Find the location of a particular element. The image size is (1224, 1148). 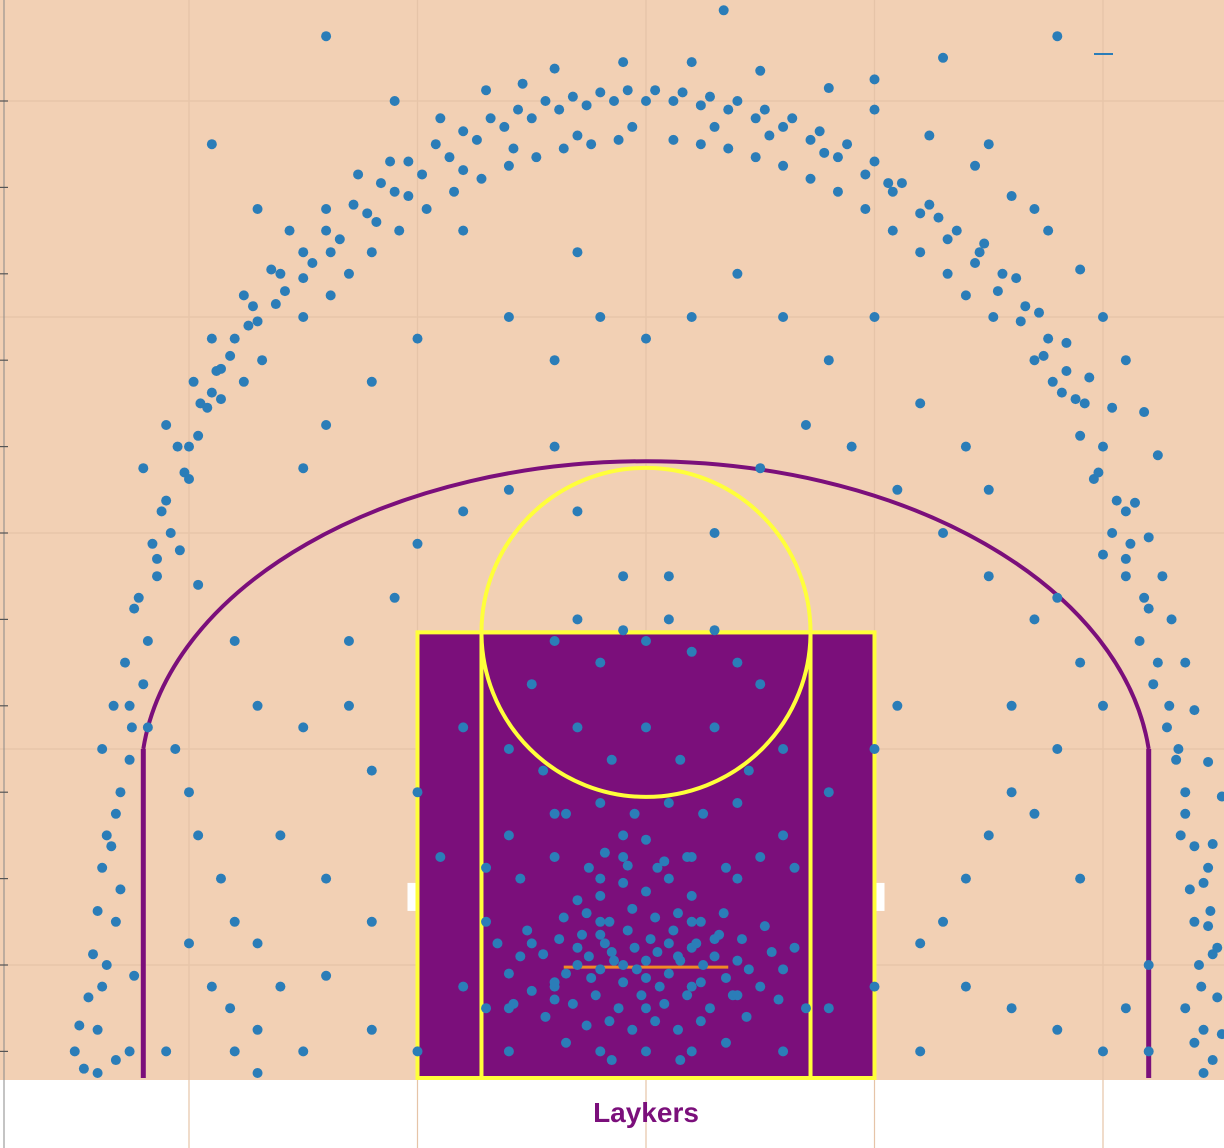

lane-marker-left is located at coordinates (412, 897).